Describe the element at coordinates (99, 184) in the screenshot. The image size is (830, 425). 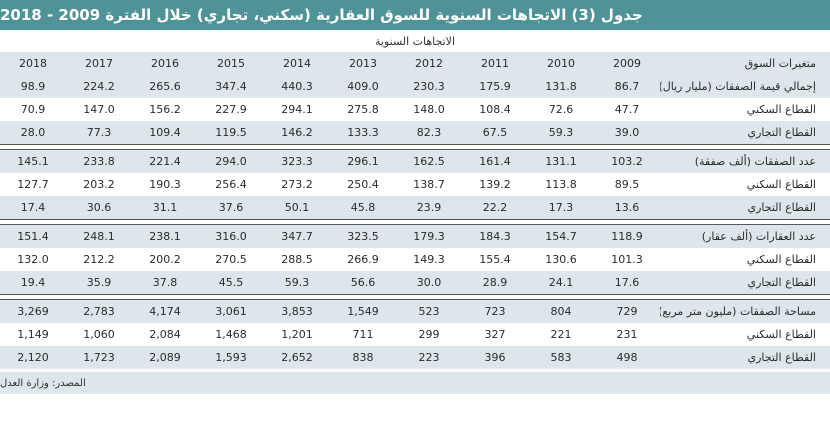
I see `value-cell: 203.2` at that location.